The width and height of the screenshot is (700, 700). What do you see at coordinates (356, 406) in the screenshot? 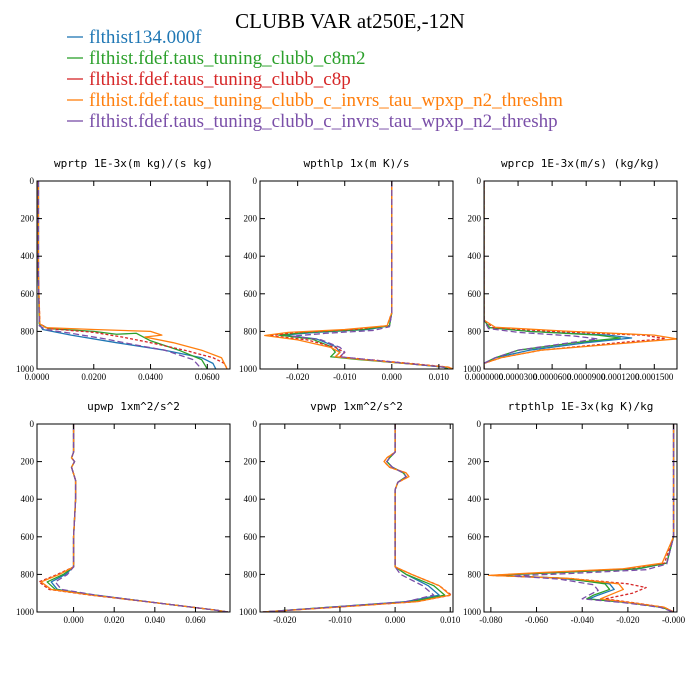
I see `panel-title: vpwp 1xm^2/s^2` at bounding box center [356, 406].